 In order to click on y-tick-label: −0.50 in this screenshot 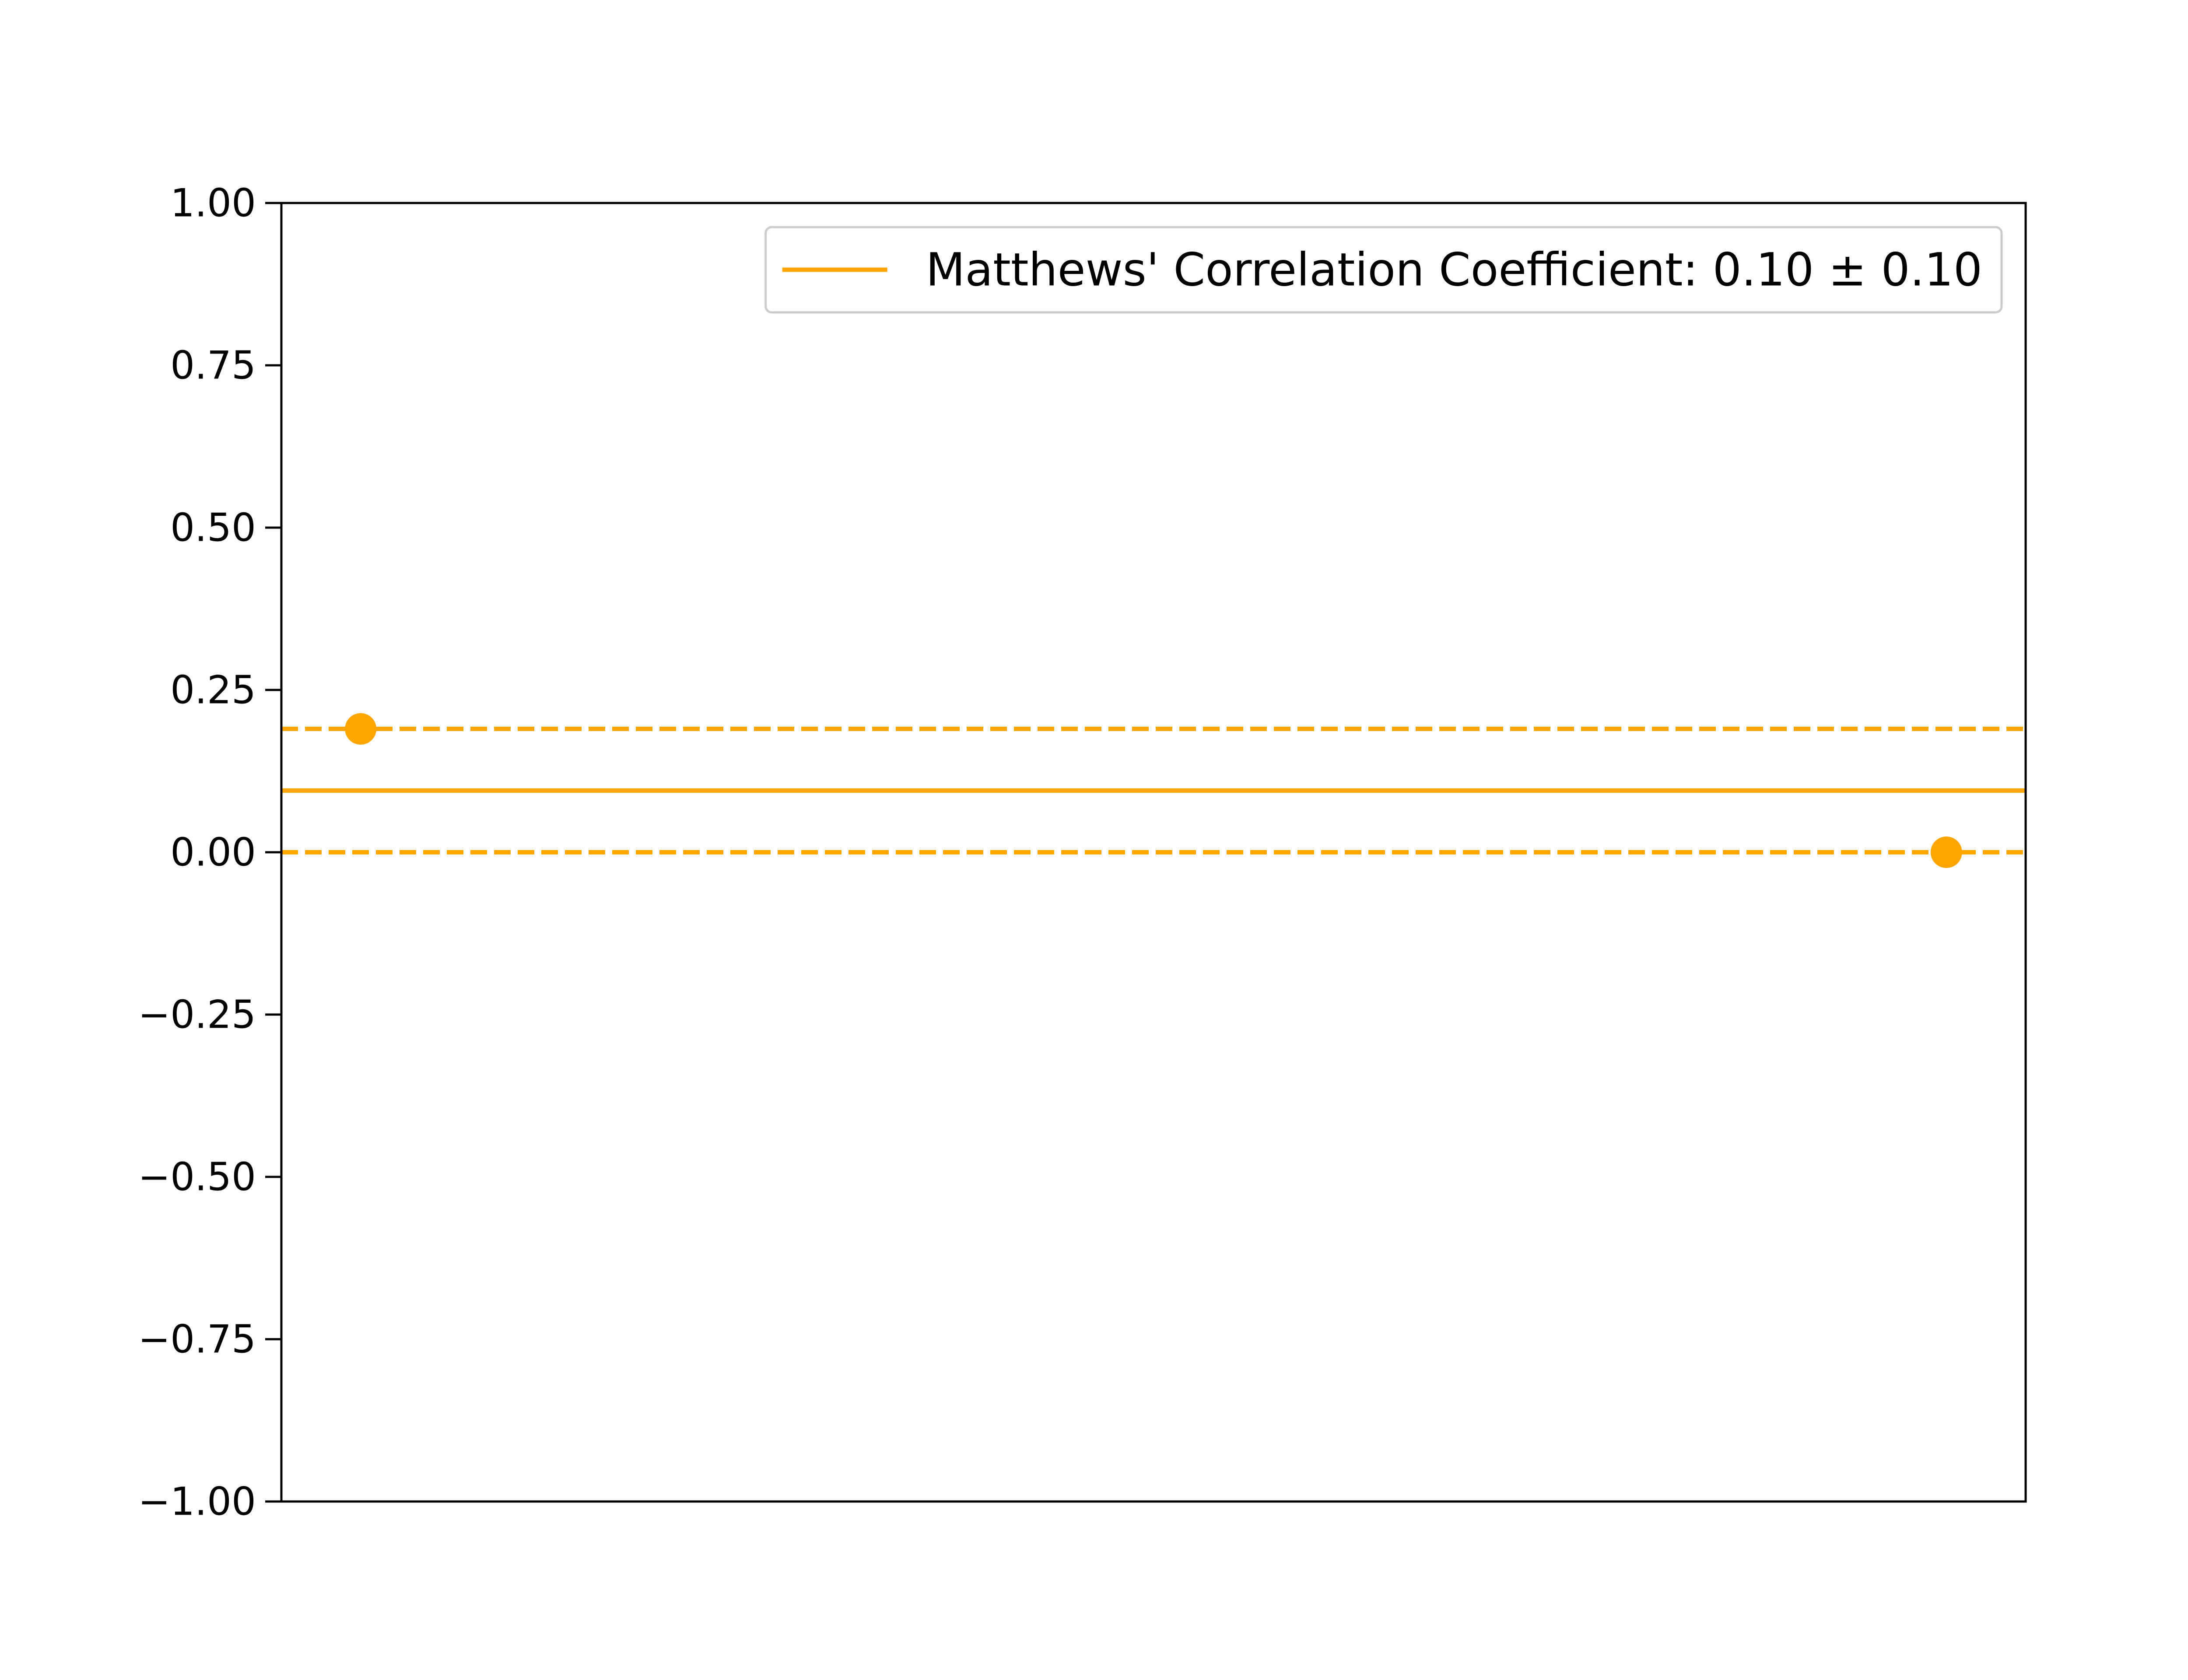, I will do `click(197, 1177)`.